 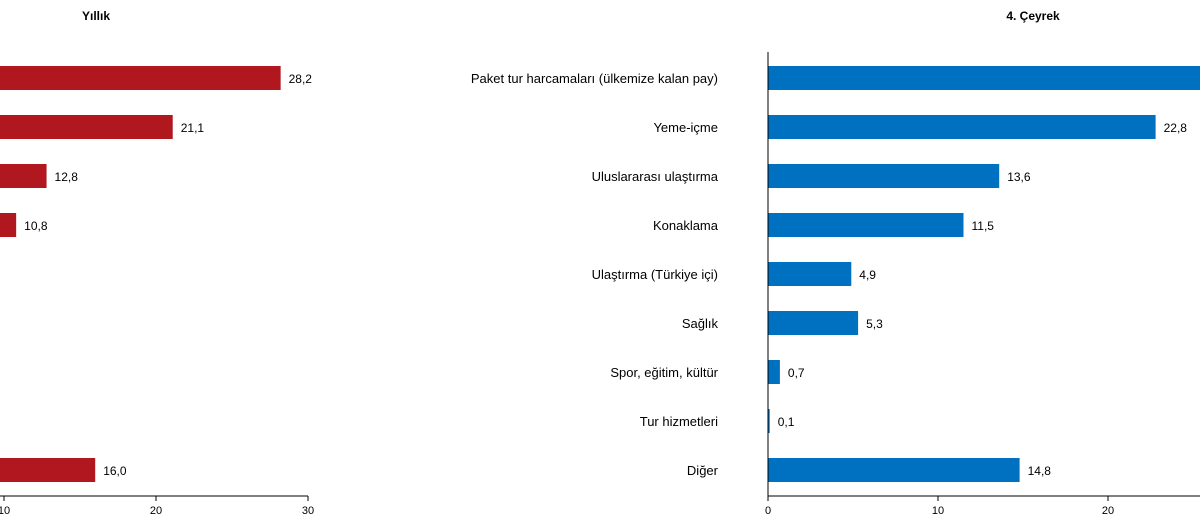 What do you see at coordinates (1040, 471) in the screenshot?
I see `ceyrek-value-label: 14,8` at bounding box center [1040, 471].